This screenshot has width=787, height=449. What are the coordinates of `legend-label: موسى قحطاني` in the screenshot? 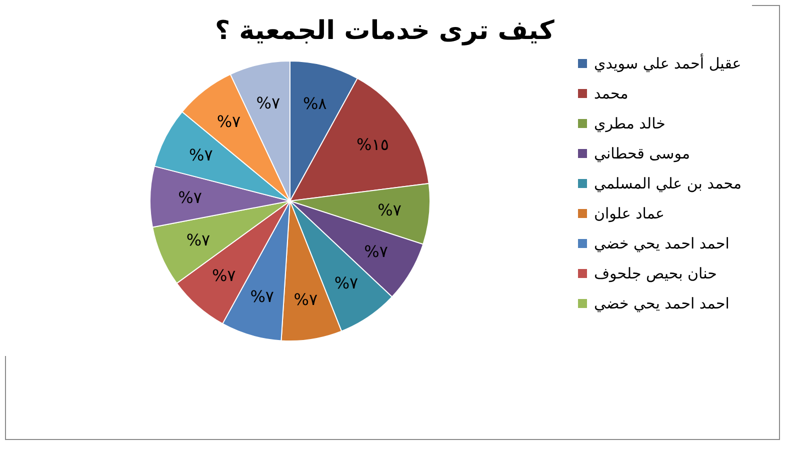 It's located at (642, 153).